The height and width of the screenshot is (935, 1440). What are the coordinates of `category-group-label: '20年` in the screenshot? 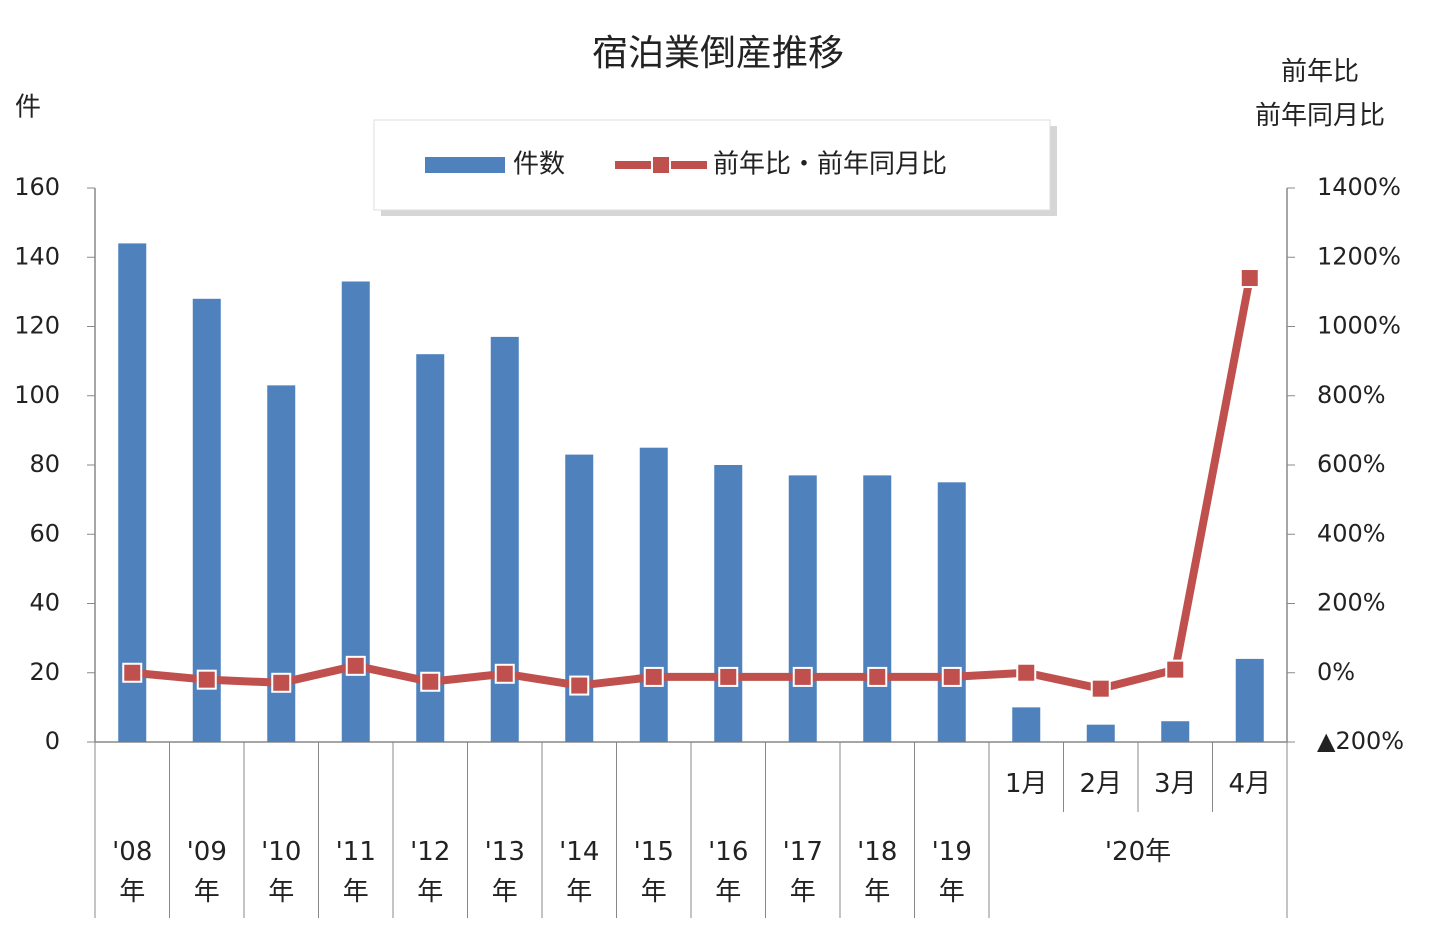 It's located at (1138, 852).